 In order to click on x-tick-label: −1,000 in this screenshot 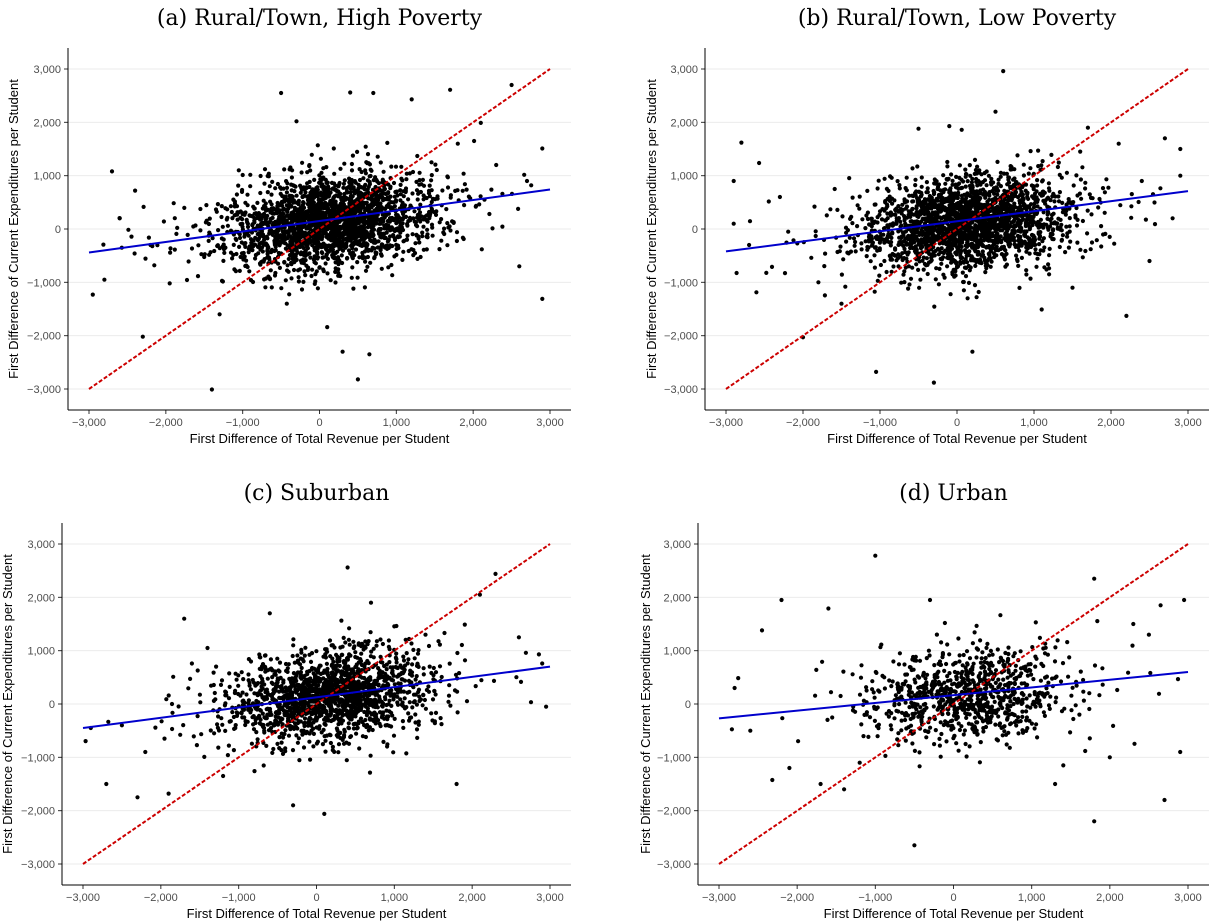, I will do `click(243, 423)`.